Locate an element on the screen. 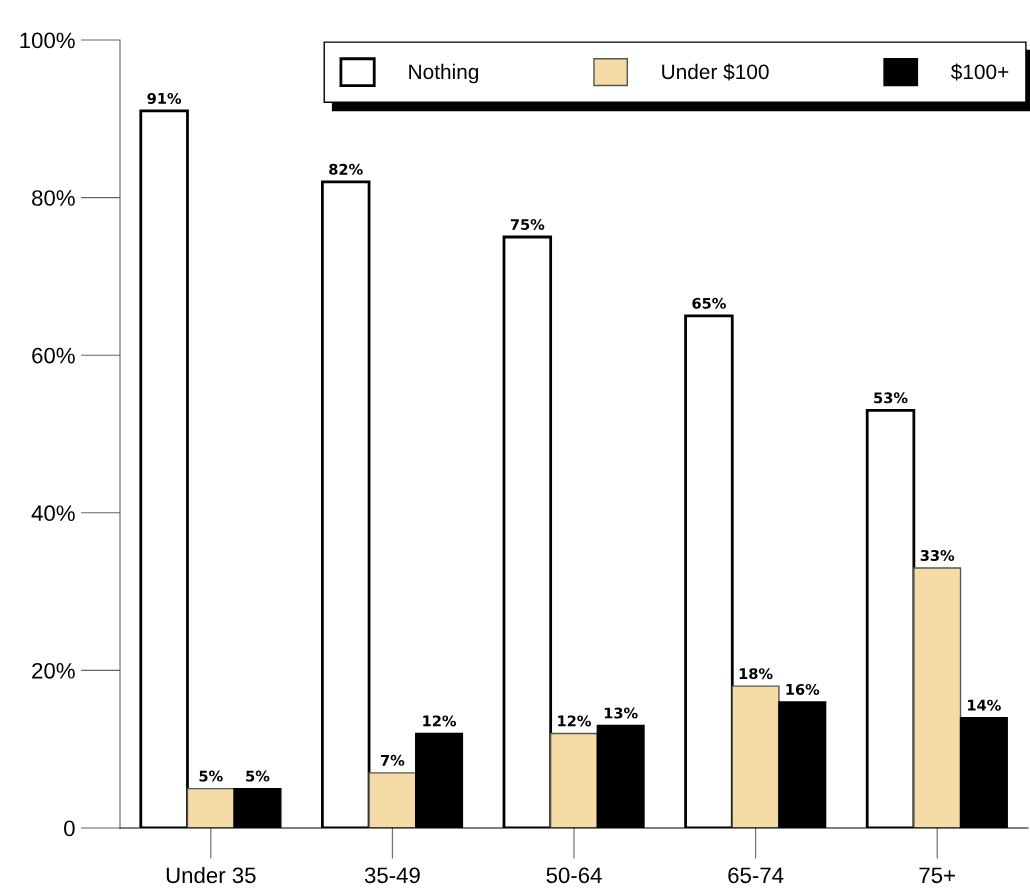  data-label: 82% is located at coordinates (346, 169).